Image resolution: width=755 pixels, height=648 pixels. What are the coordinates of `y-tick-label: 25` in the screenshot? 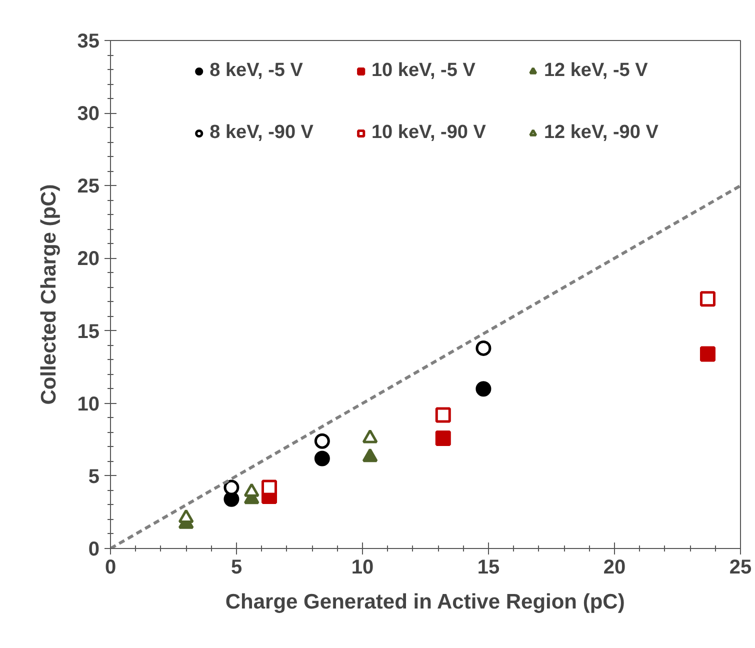 It's located at (88, 187).